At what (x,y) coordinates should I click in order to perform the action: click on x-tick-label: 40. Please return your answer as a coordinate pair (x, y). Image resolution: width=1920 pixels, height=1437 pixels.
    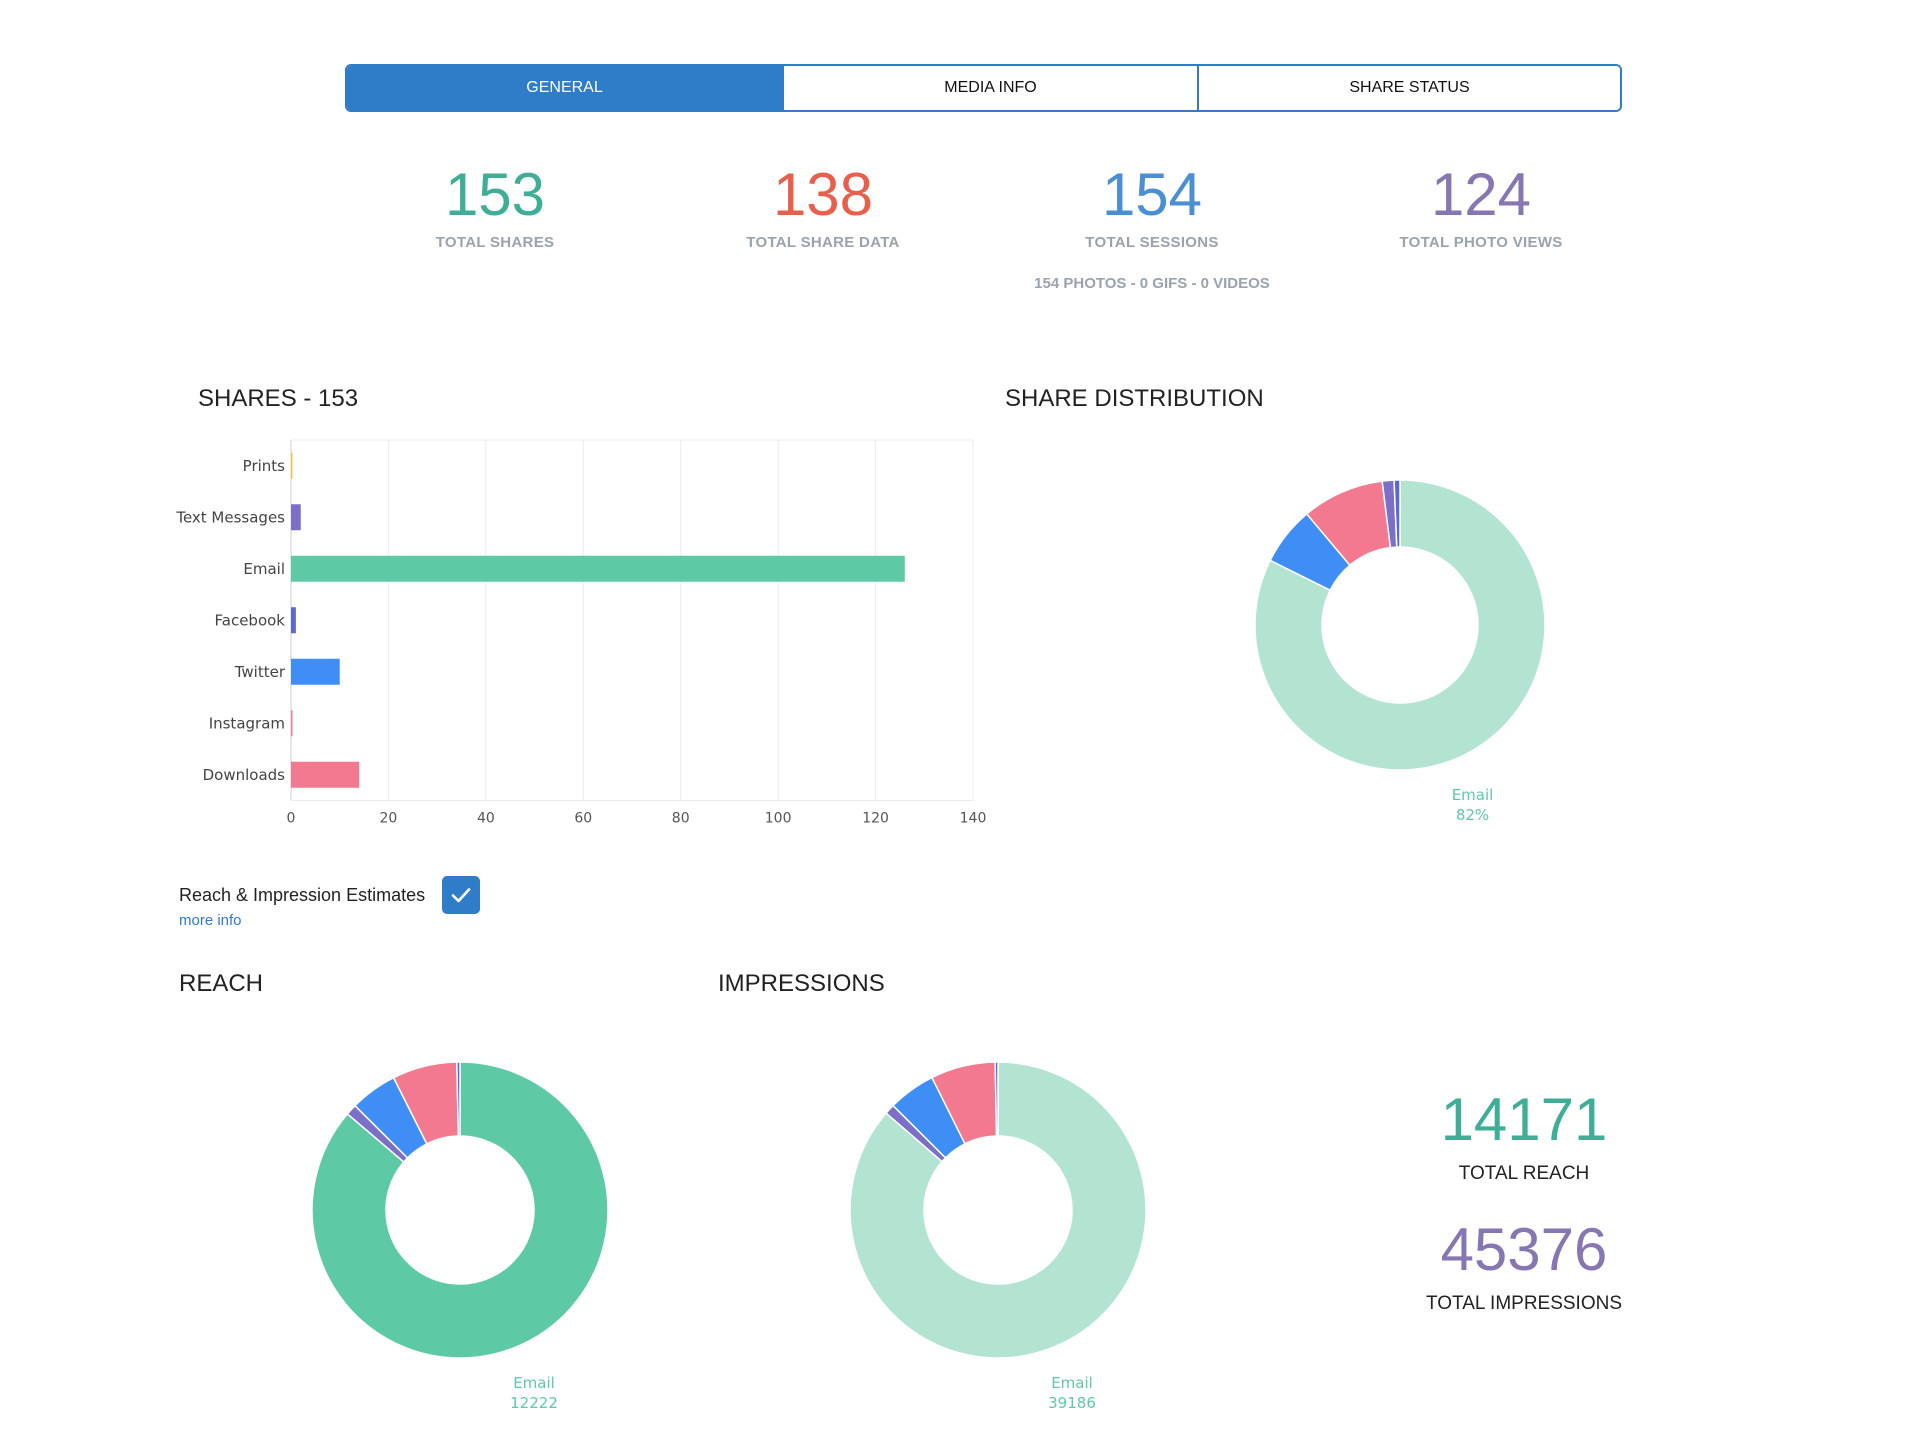
    Looking at the image, I should click on (486, 819).